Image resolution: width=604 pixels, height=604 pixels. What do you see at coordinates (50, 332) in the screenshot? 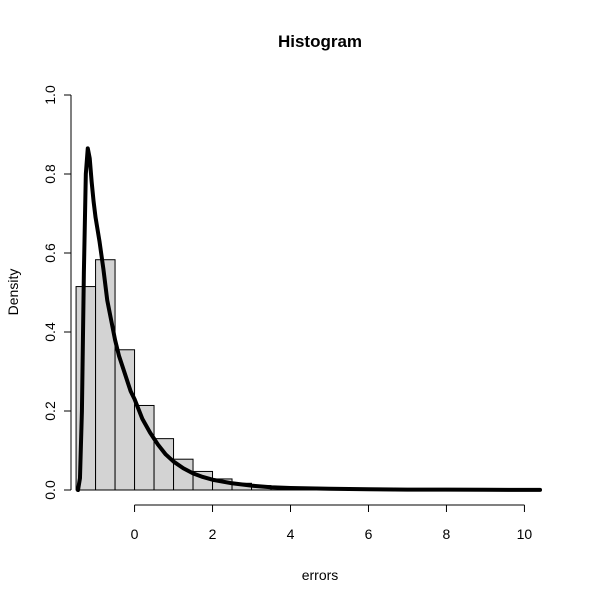
I see `y-tick-label: 0.4` at bounding box center [50, 332].